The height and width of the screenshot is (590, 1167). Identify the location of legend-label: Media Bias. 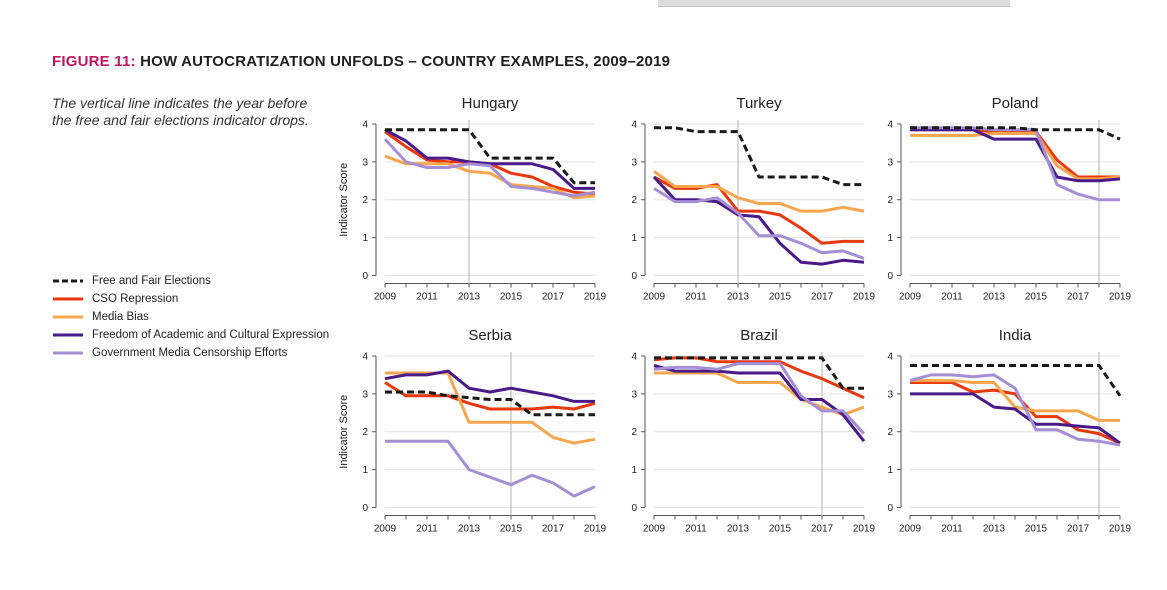
(120, 317).